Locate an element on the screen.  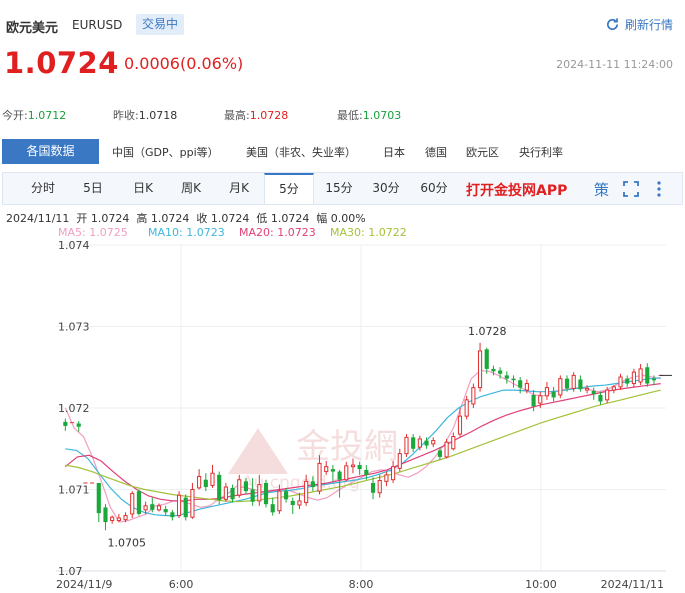
y-tick-label: 1.074 is located at coordinates (74, 245).